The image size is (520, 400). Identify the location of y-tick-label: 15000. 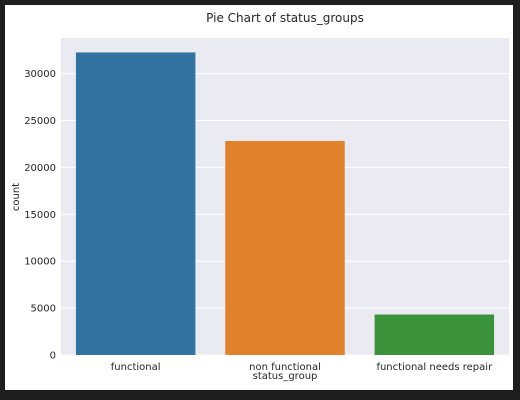
(40, 215).